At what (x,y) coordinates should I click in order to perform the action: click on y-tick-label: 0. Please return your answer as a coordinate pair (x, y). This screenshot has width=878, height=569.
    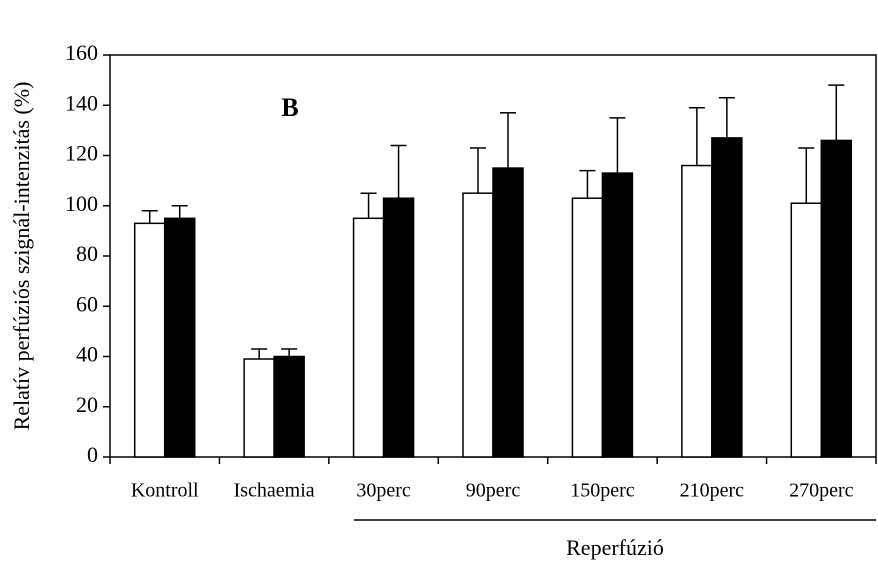
    Looking at the image, I should click on (92, 454).